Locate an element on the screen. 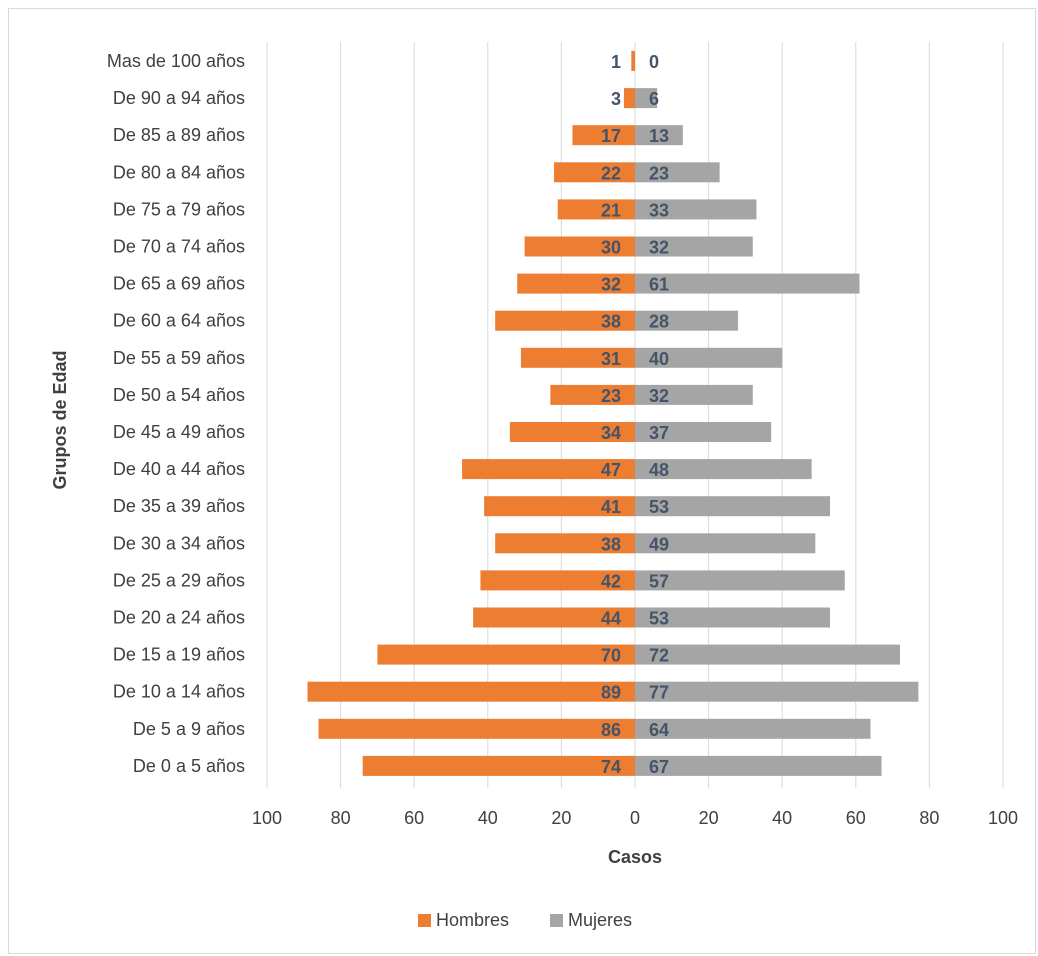 The height and width of the screenshot is (956, 1038). data-label-hombres-de-40-a-44-anos: 47 is located at coordinates (611, 470).